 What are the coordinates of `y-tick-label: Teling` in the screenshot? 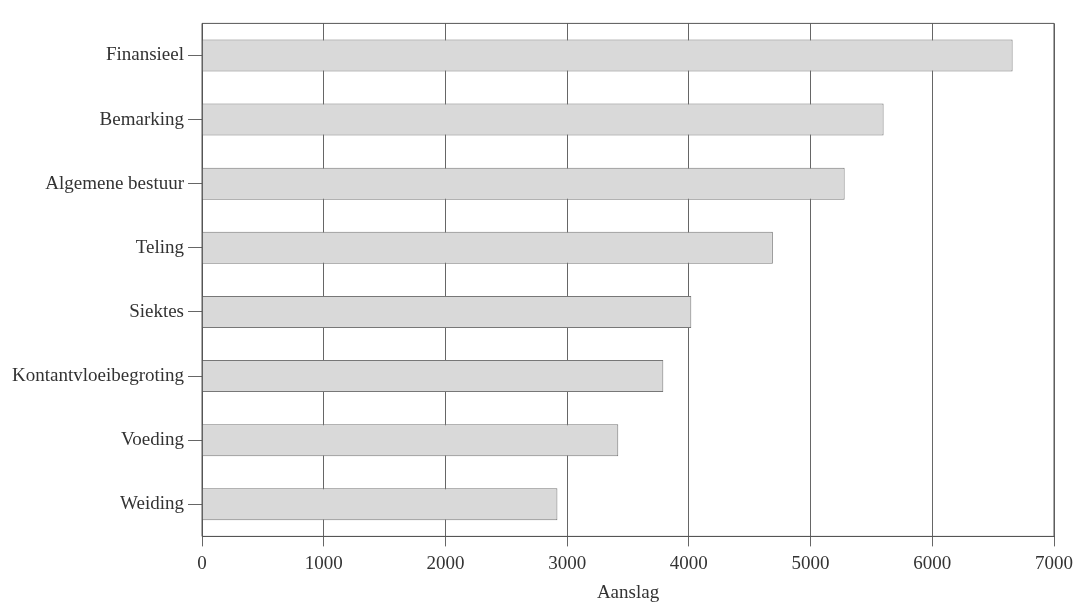 It's located at (160, 246).